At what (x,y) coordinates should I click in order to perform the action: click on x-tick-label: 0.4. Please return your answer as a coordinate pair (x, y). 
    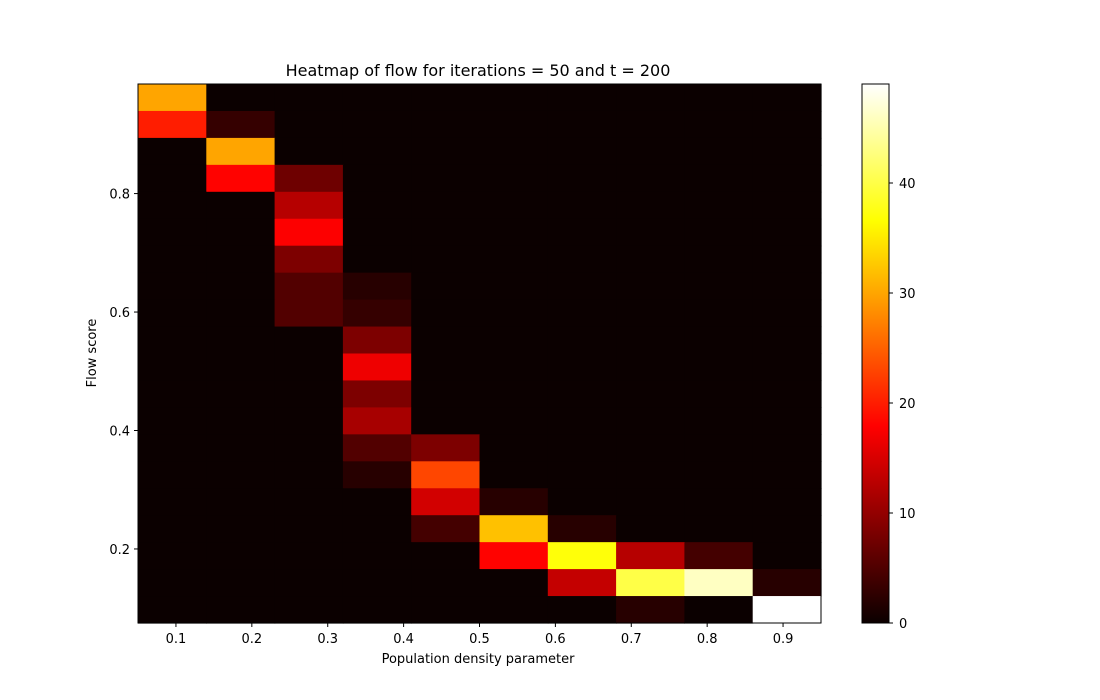
    Looking at the image, I should click on (403, 639).